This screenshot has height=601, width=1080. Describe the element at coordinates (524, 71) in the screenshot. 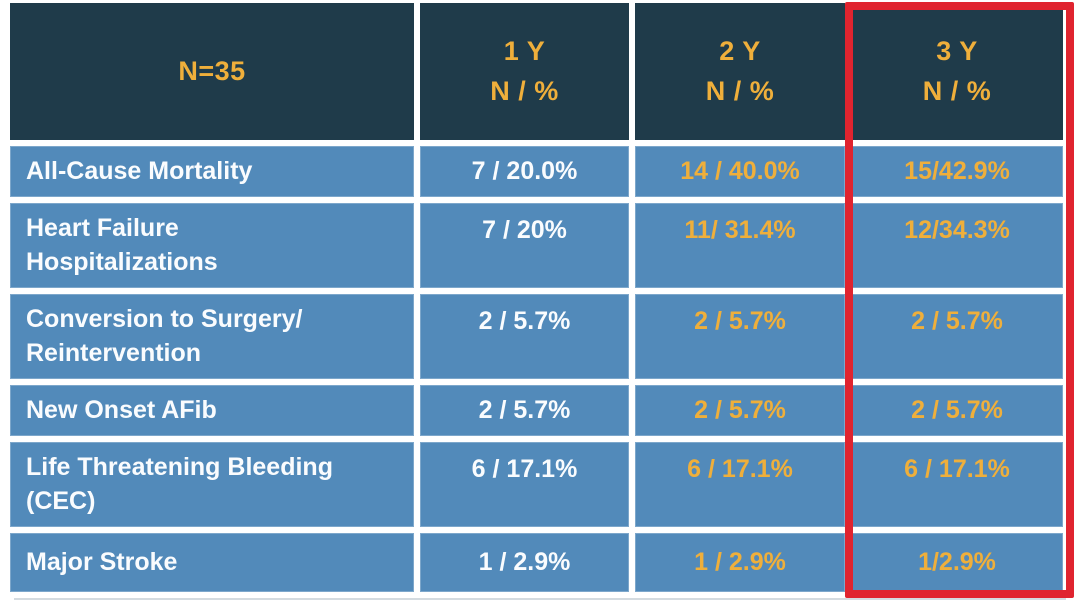

I see `header-cell-1y: 1 Y N / %` at that location.